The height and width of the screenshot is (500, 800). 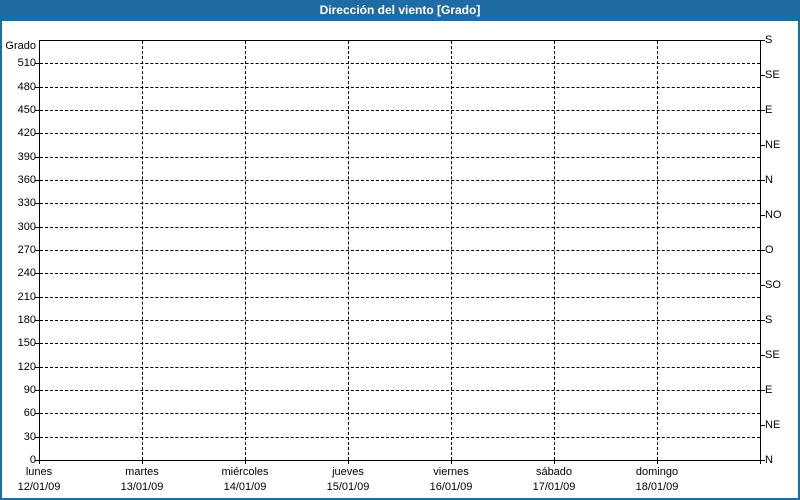 I want to click on y-axis-tick-label-left: 90, so click(x=29, y=390).